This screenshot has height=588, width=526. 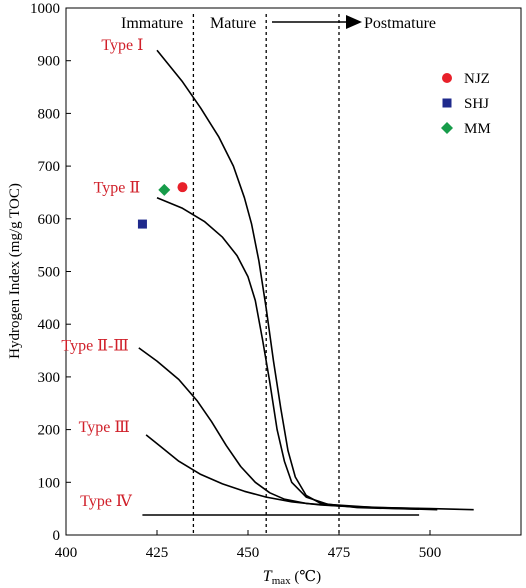 I want to click on legend-marker-shj, so click(x=447, y=103).